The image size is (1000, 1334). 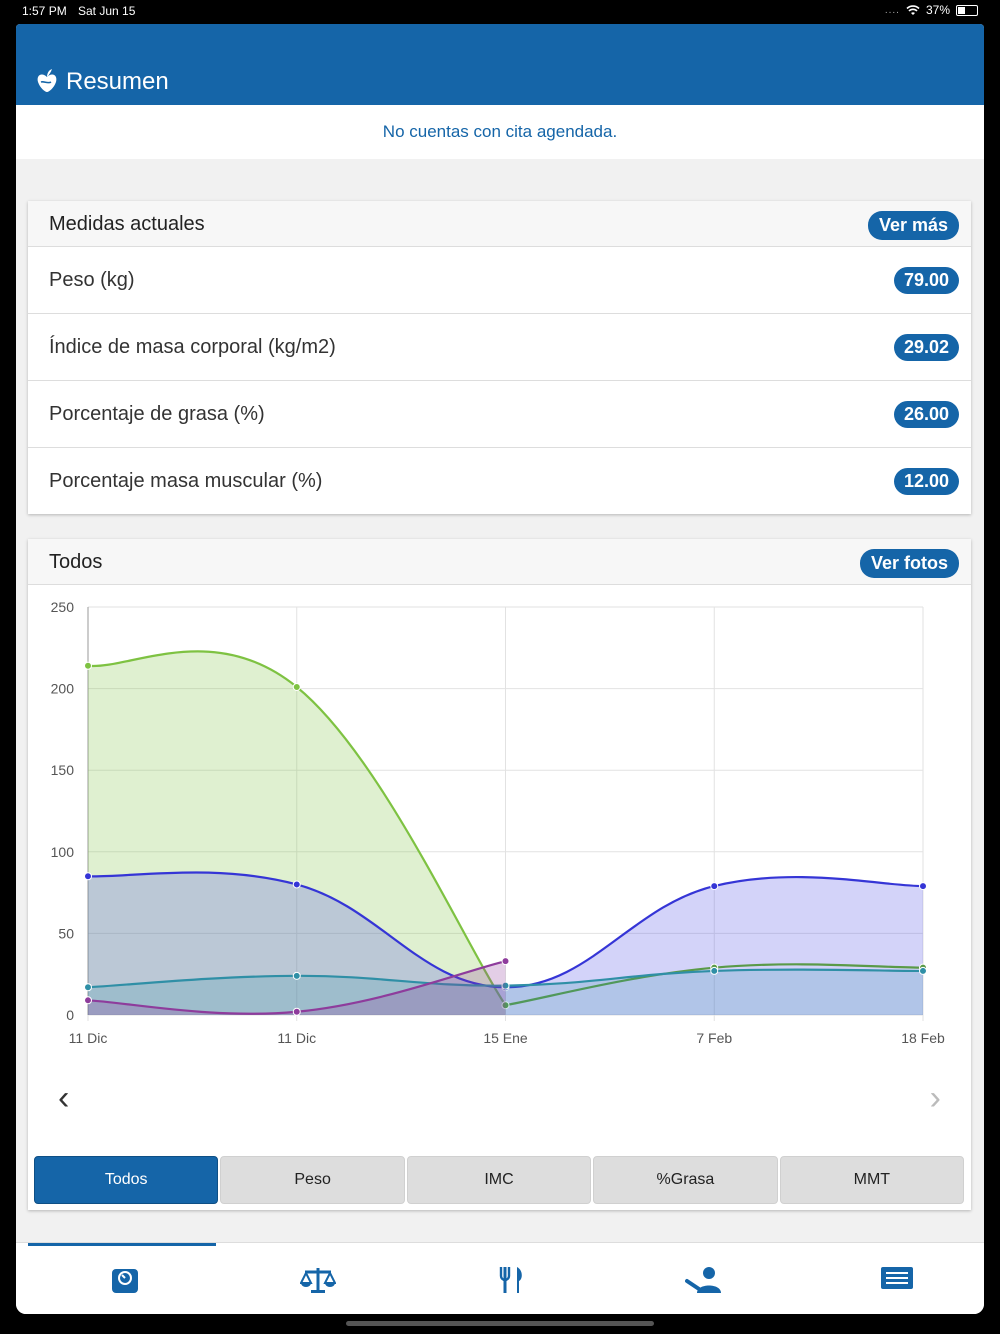 I want to click on segment-grasa: %Grasa, so click(x=685, y=1180).